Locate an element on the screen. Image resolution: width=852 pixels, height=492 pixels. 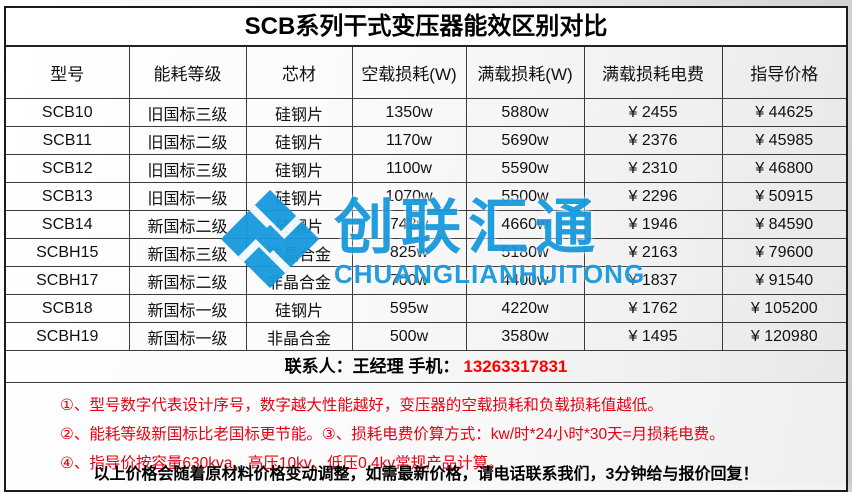
note-line-3: ④、指导价按容量630kva、高压10kv、低压0.4kv常规产品计算。 is located at coordinates (282, 463).